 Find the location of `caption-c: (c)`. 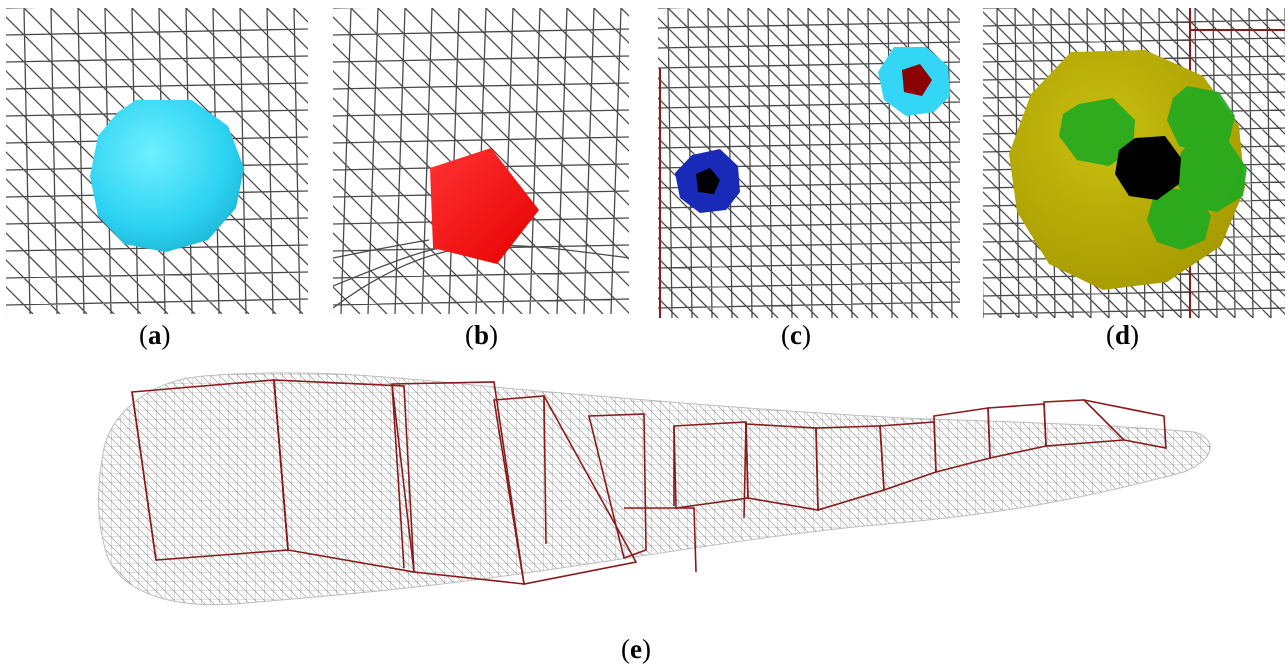

caption-c: (c) is located at coordinates (796, 335).